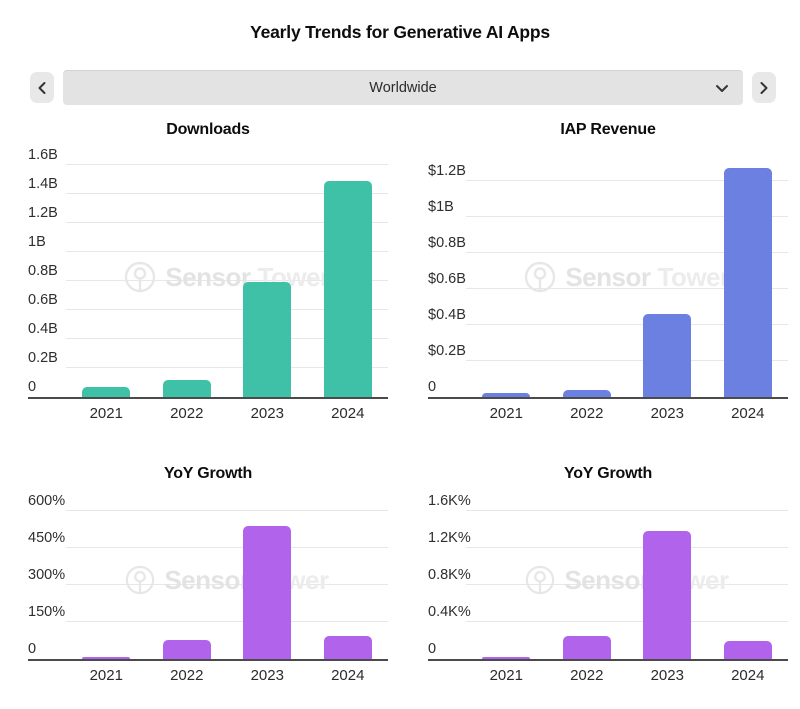  What do you see at coordinates (447, 350) in the screenshot?
I see `y-tick-label: $0.2B` at bounding box center [447, 350].